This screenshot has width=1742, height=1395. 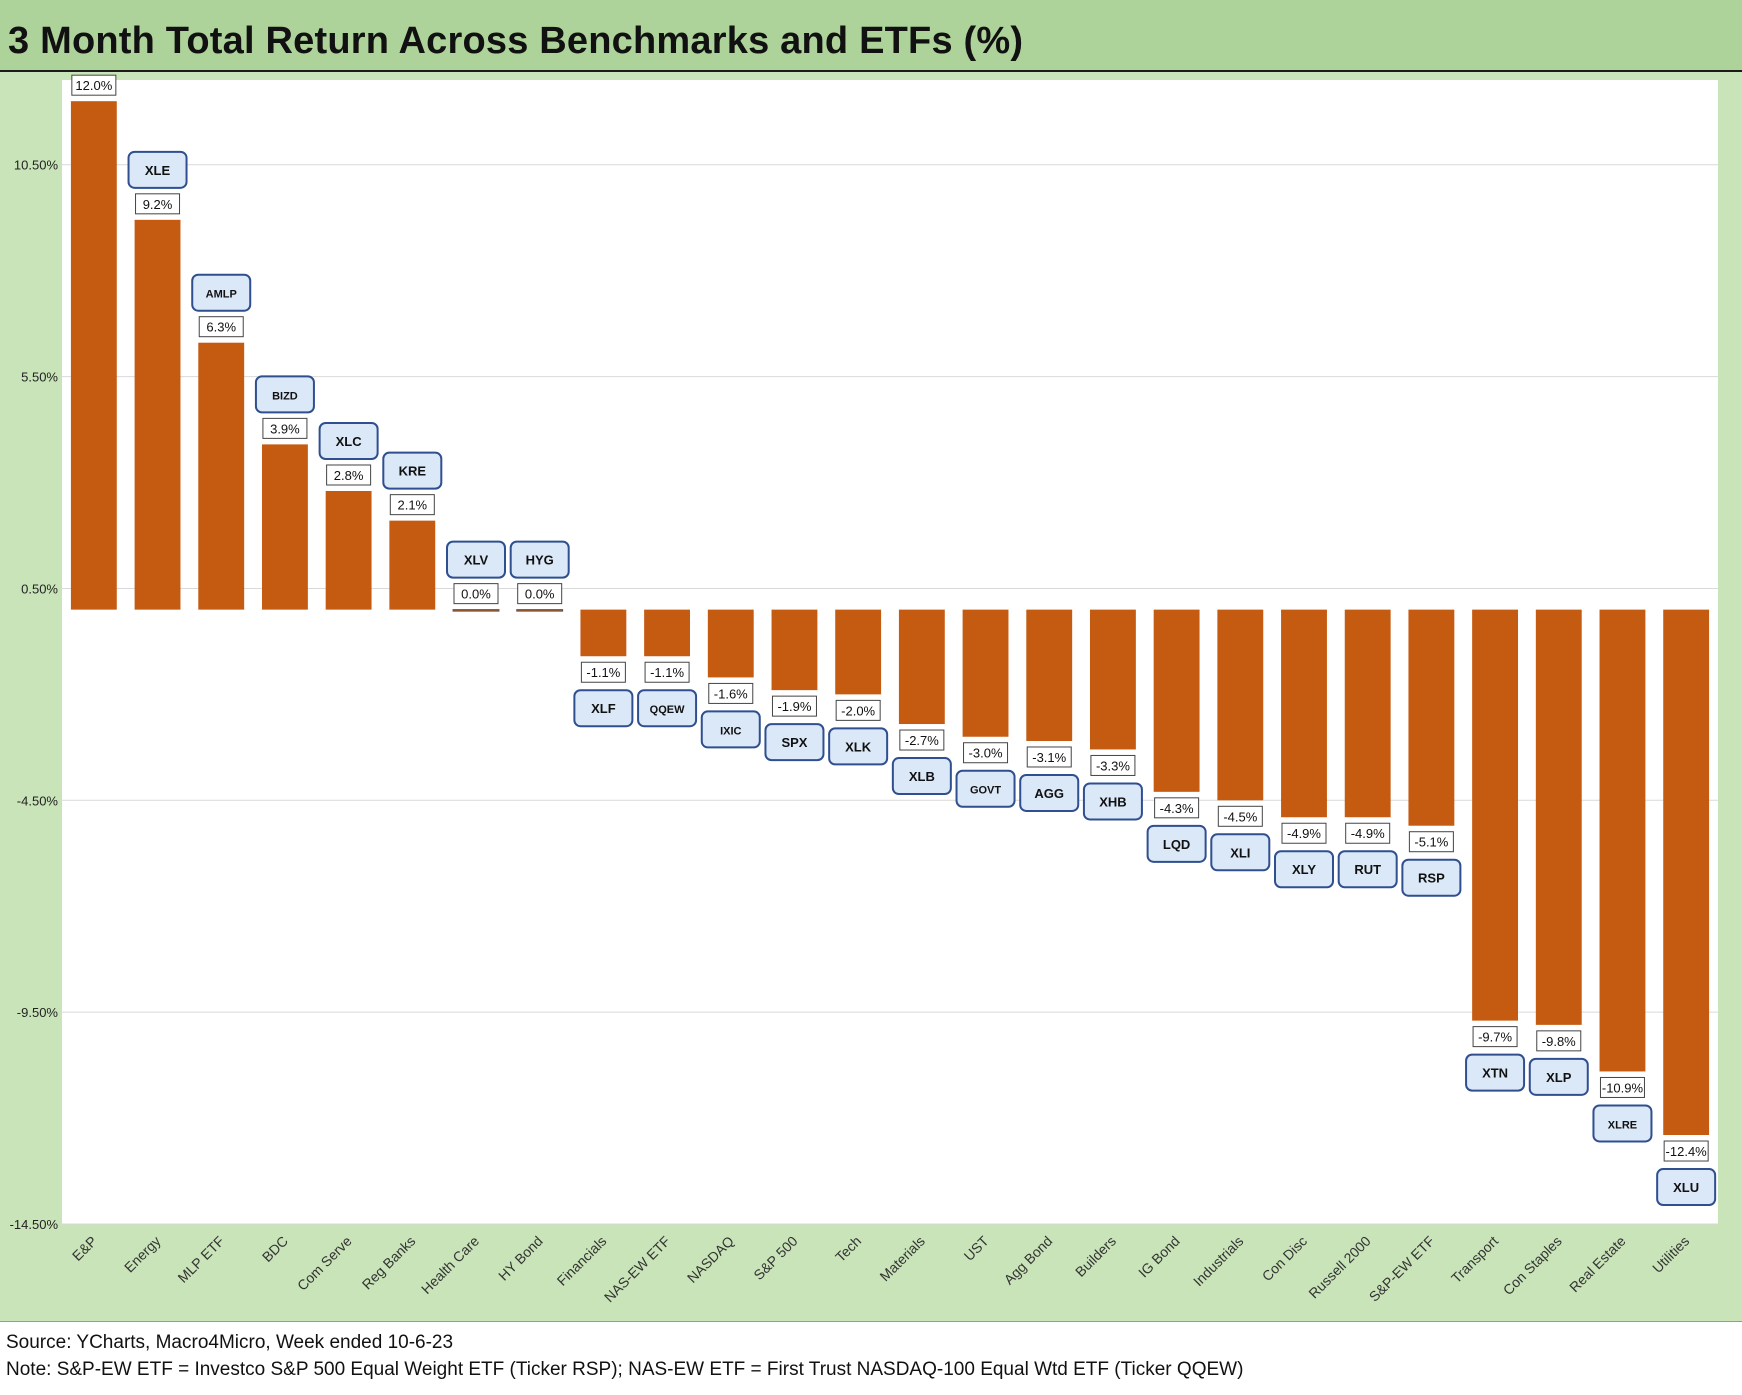 What do you see at coordinates (38, 800) in the screenshot?
I see `y-tick-label: -4.50%` at bounding box center [38, 800].